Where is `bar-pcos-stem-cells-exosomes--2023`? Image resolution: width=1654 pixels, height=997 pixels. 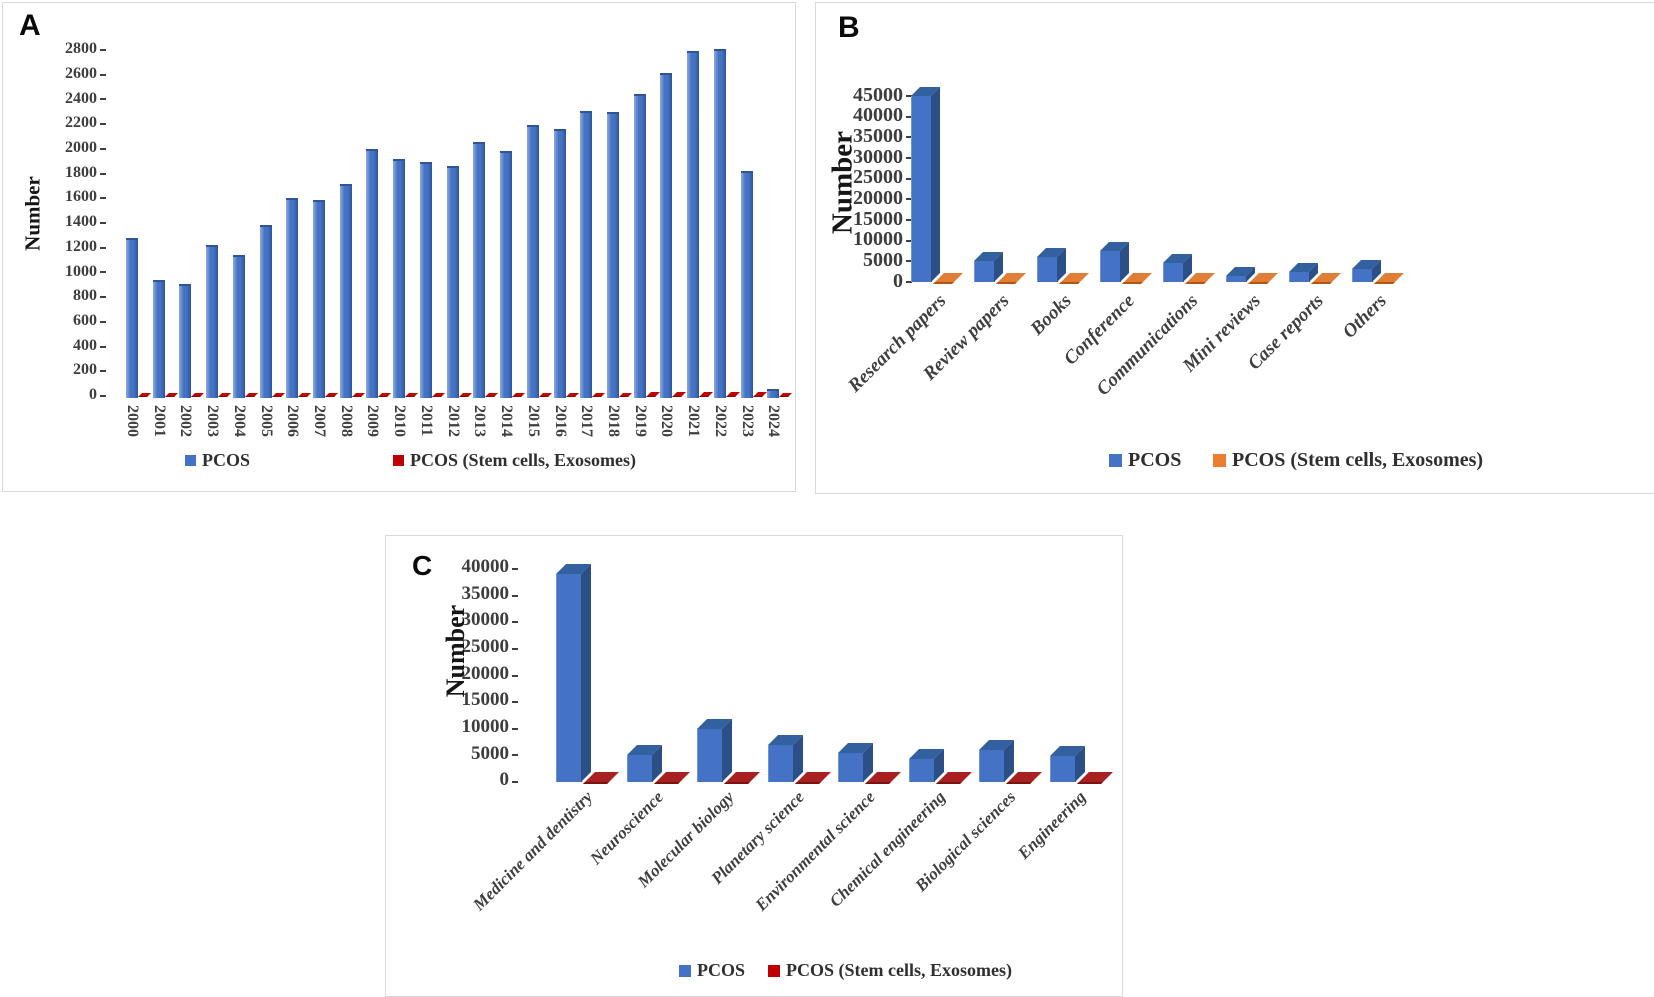 bar-pcos-stem-cells-exosomes--2023 is located at coordinates (760, 394).